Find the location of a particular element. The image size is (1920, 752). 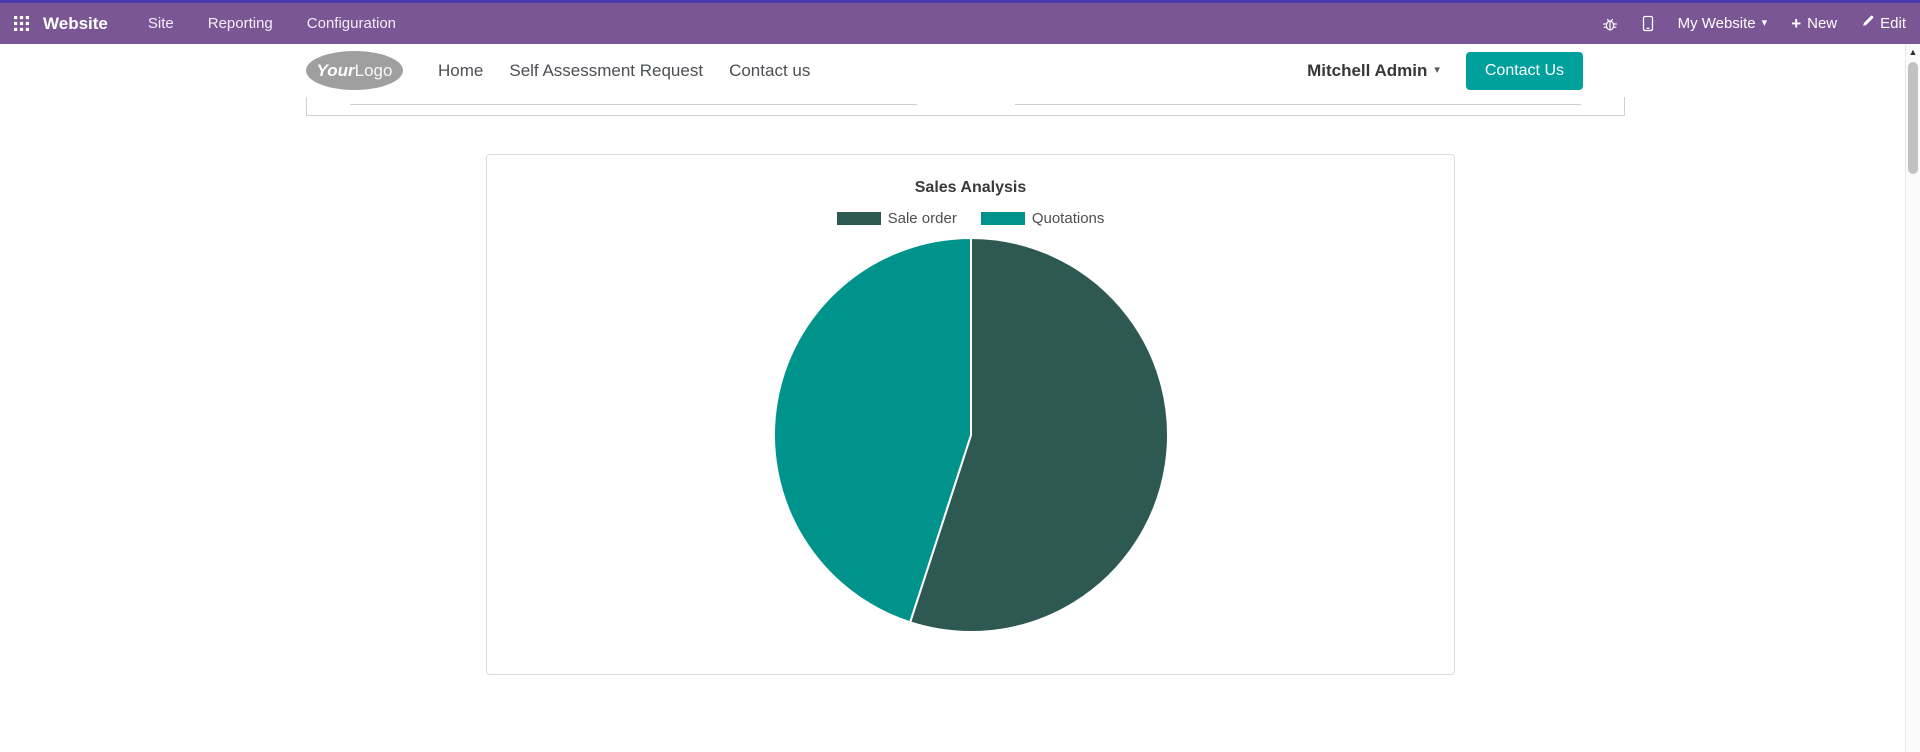

legend-item-sale-order: Sale order is located at coordinates (896, 218).